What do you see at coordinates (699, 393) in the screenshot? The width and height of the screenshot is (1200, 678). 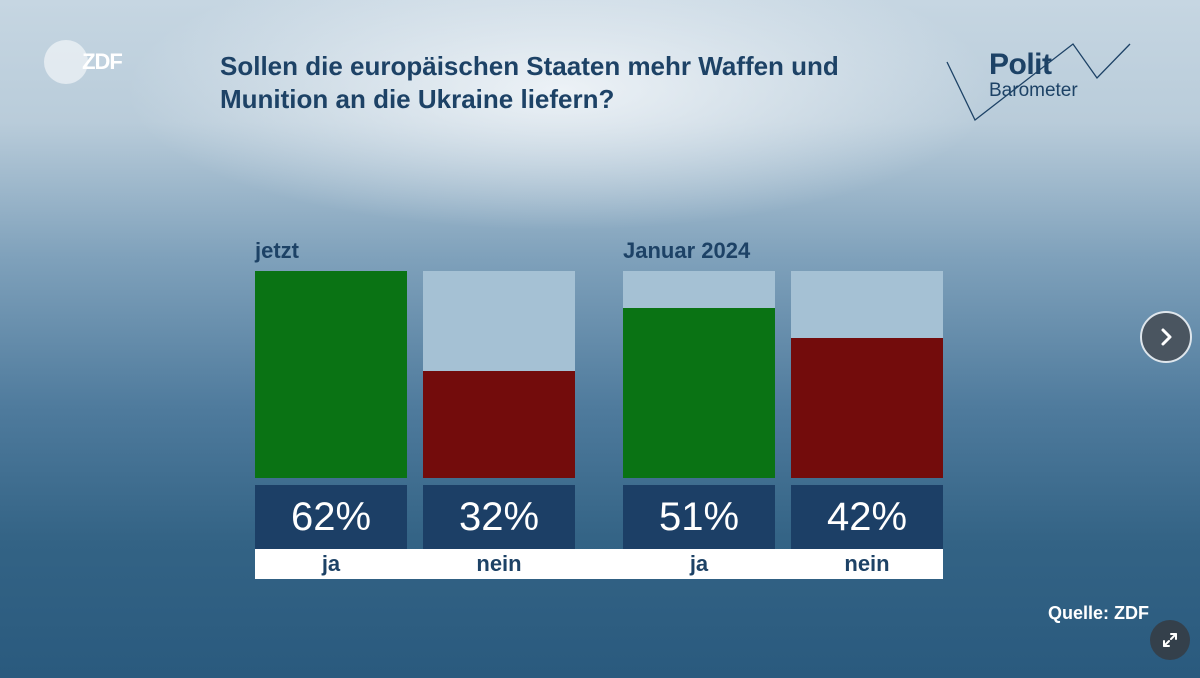 I see `bar-januar-ja` at bounding box center [699, 393].